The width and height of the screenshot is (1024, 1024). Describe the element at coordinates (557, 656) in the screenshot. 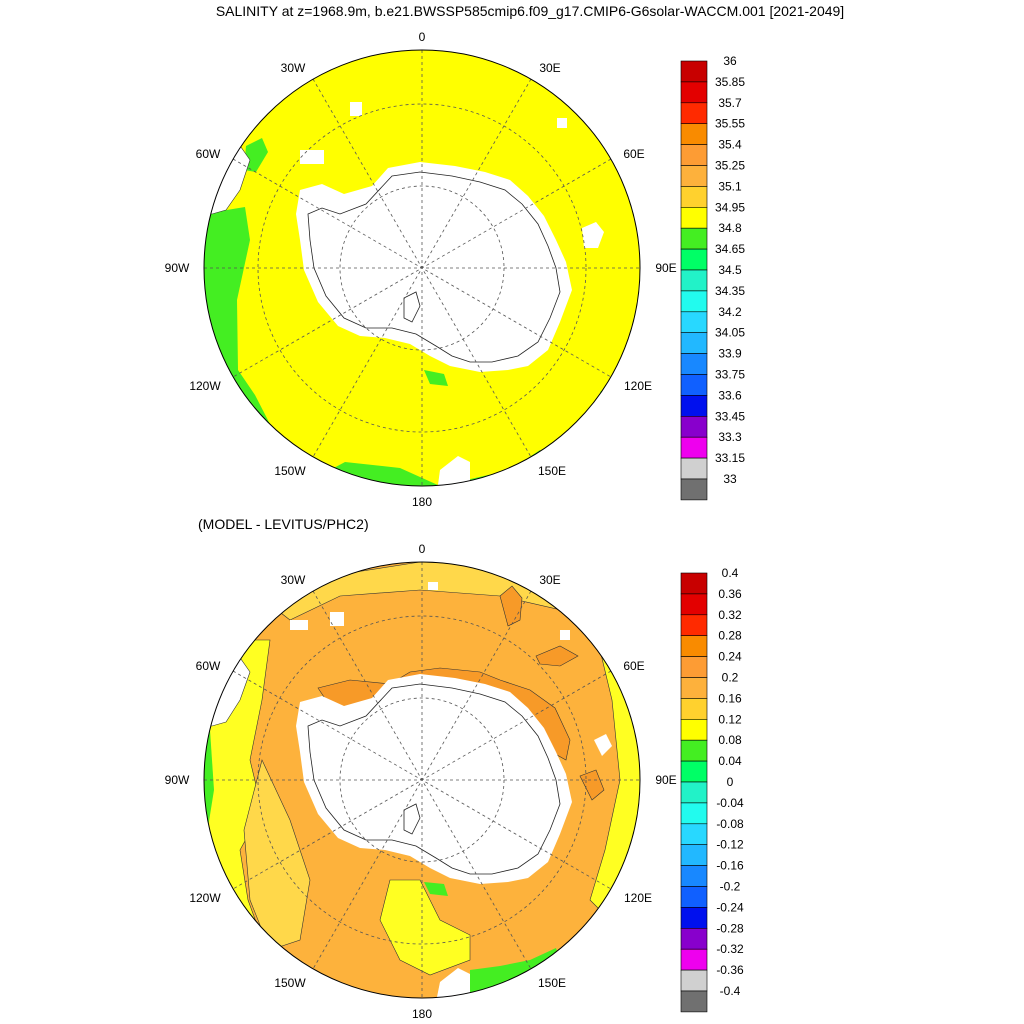

I see `diff-band-high-blob` at that location.